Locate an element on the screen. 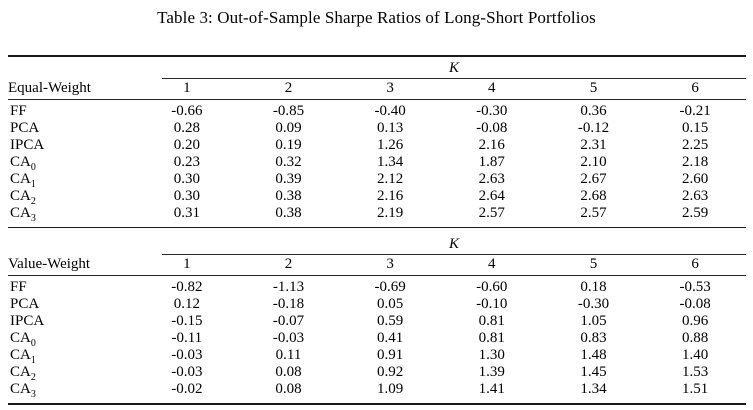  value-cell: 0.08 is located at coordinates (288, 372).